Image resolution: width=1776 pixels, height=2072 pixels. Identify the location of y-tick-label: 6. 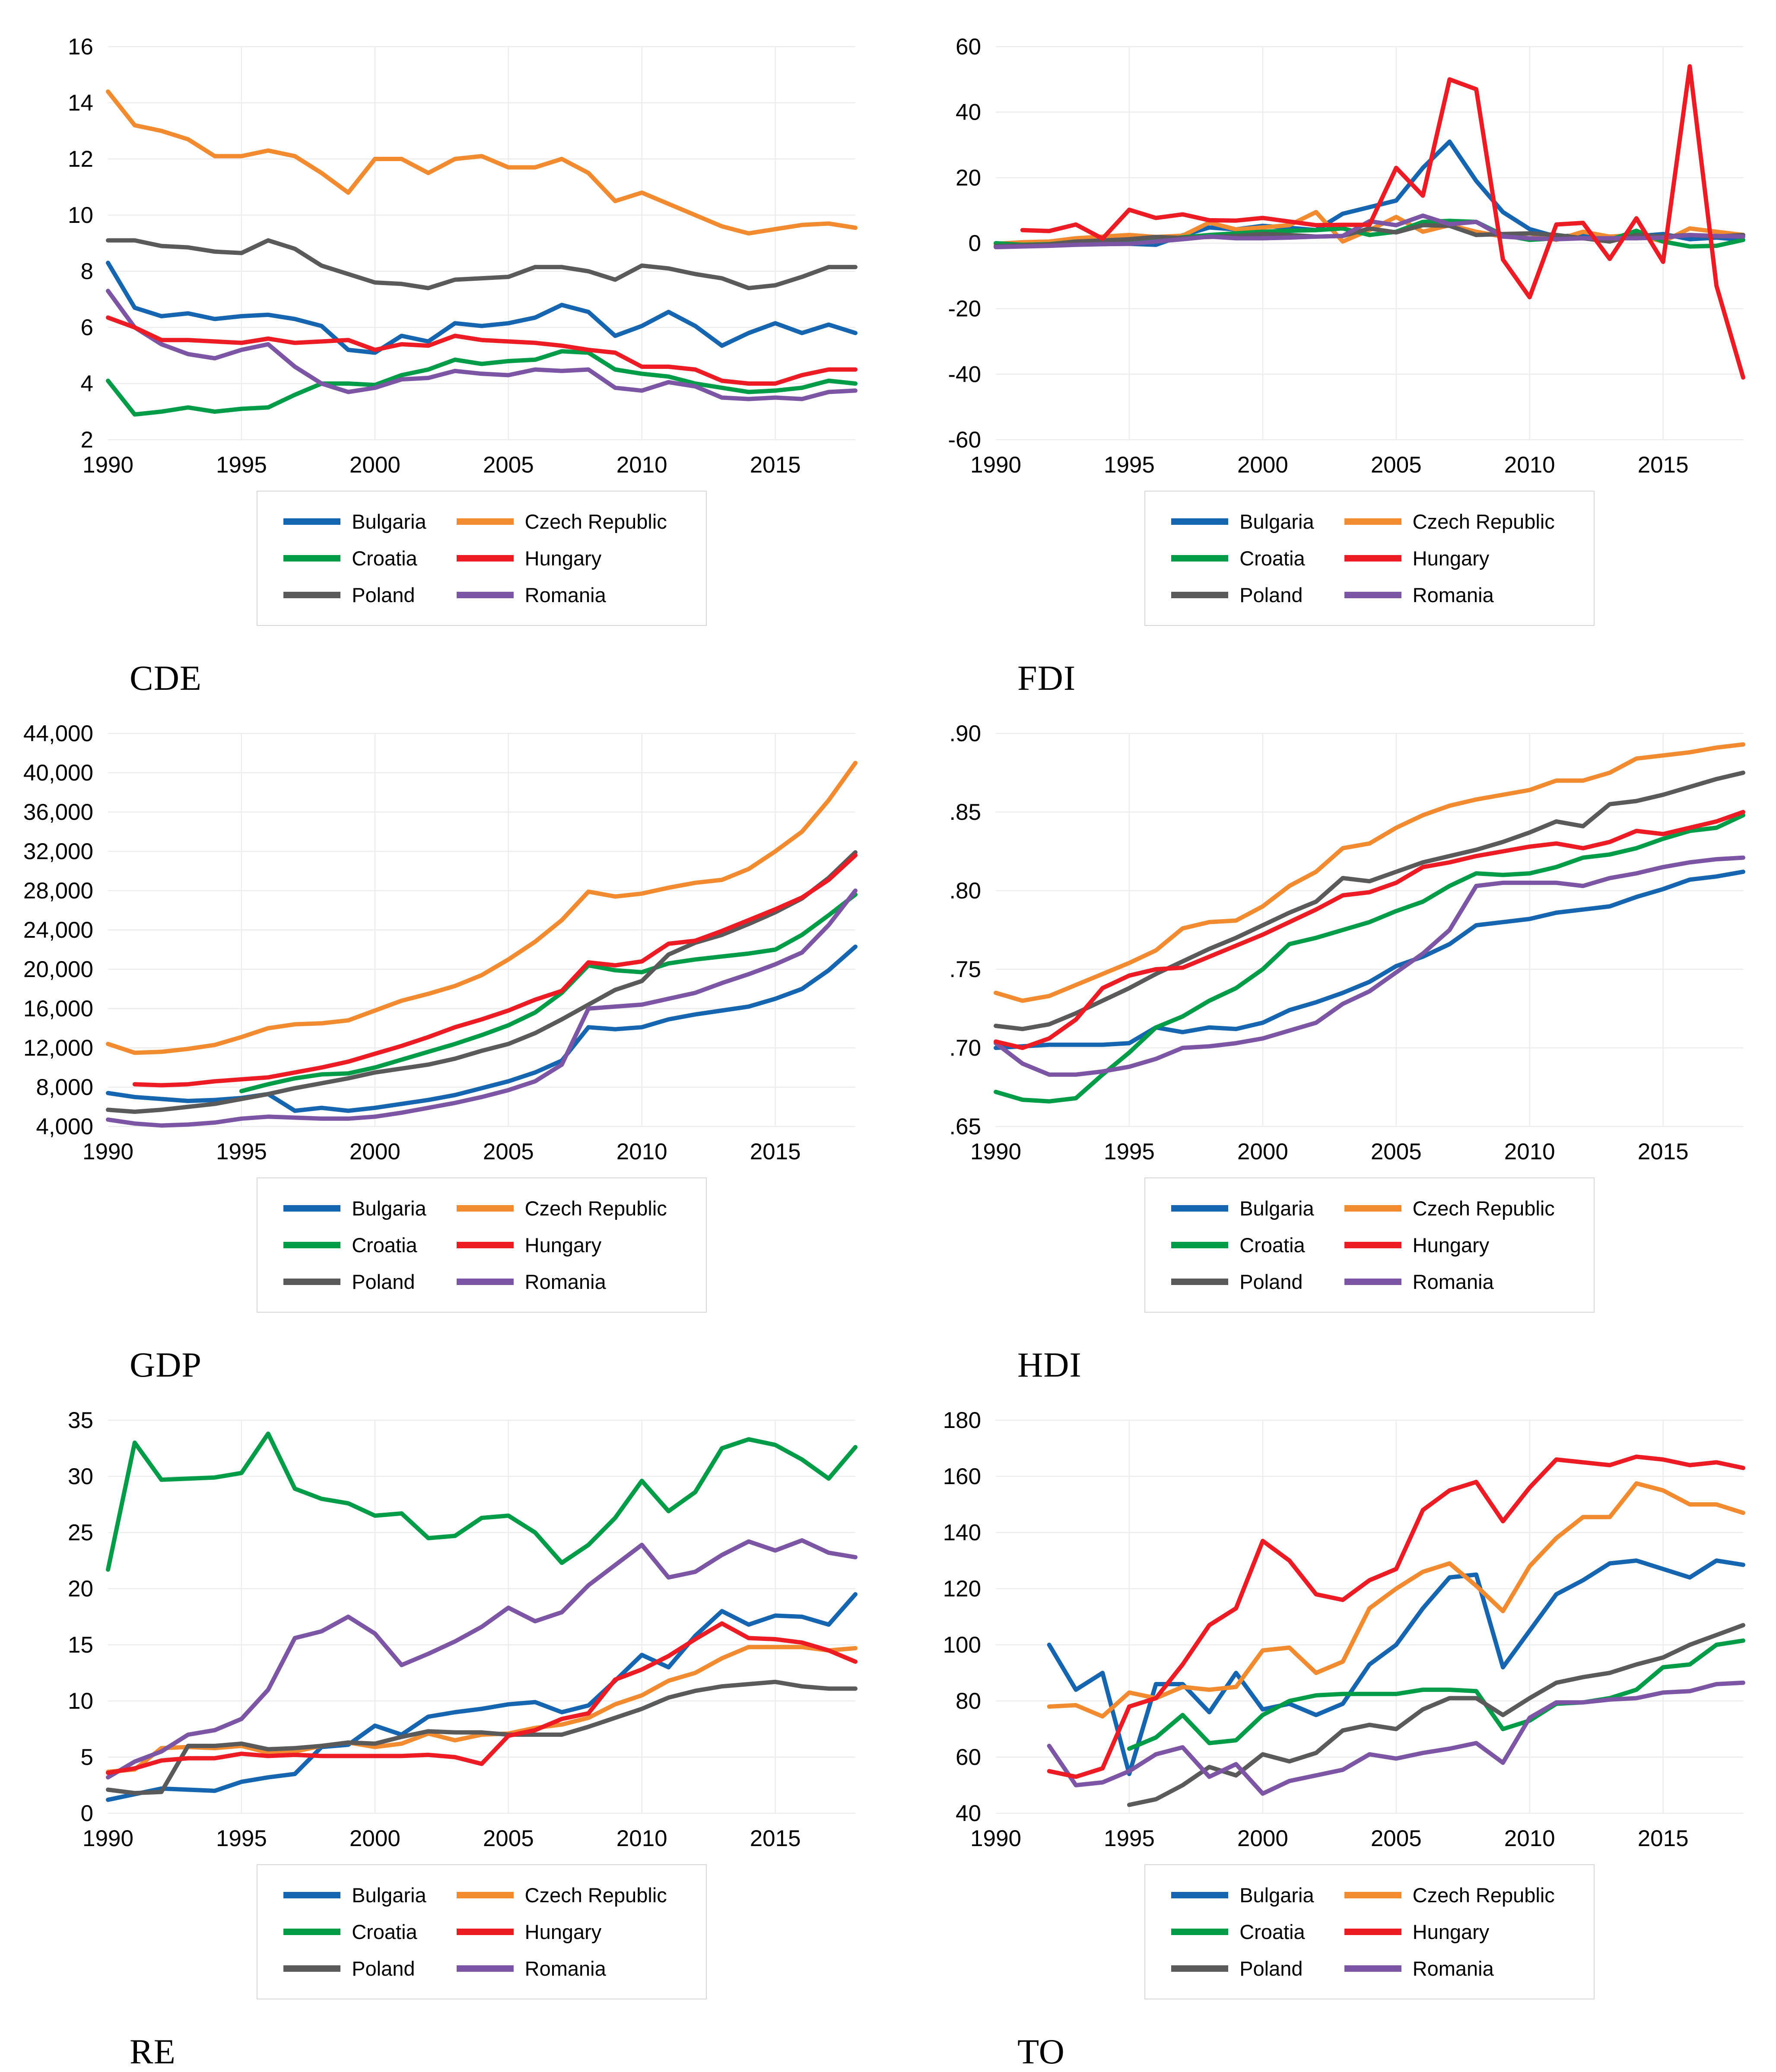
(87, 327).